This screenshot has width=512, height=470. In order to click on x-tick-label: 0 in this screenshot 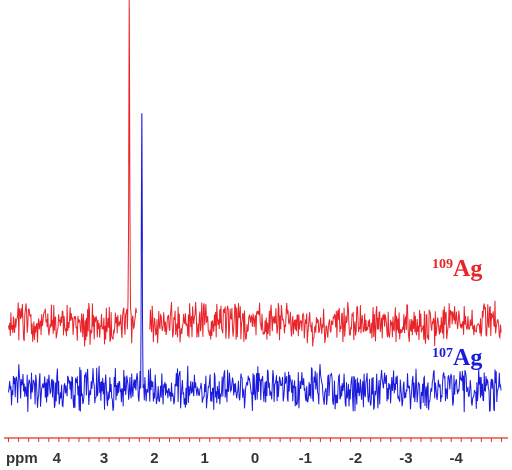, I will do `click(255, 458)`.